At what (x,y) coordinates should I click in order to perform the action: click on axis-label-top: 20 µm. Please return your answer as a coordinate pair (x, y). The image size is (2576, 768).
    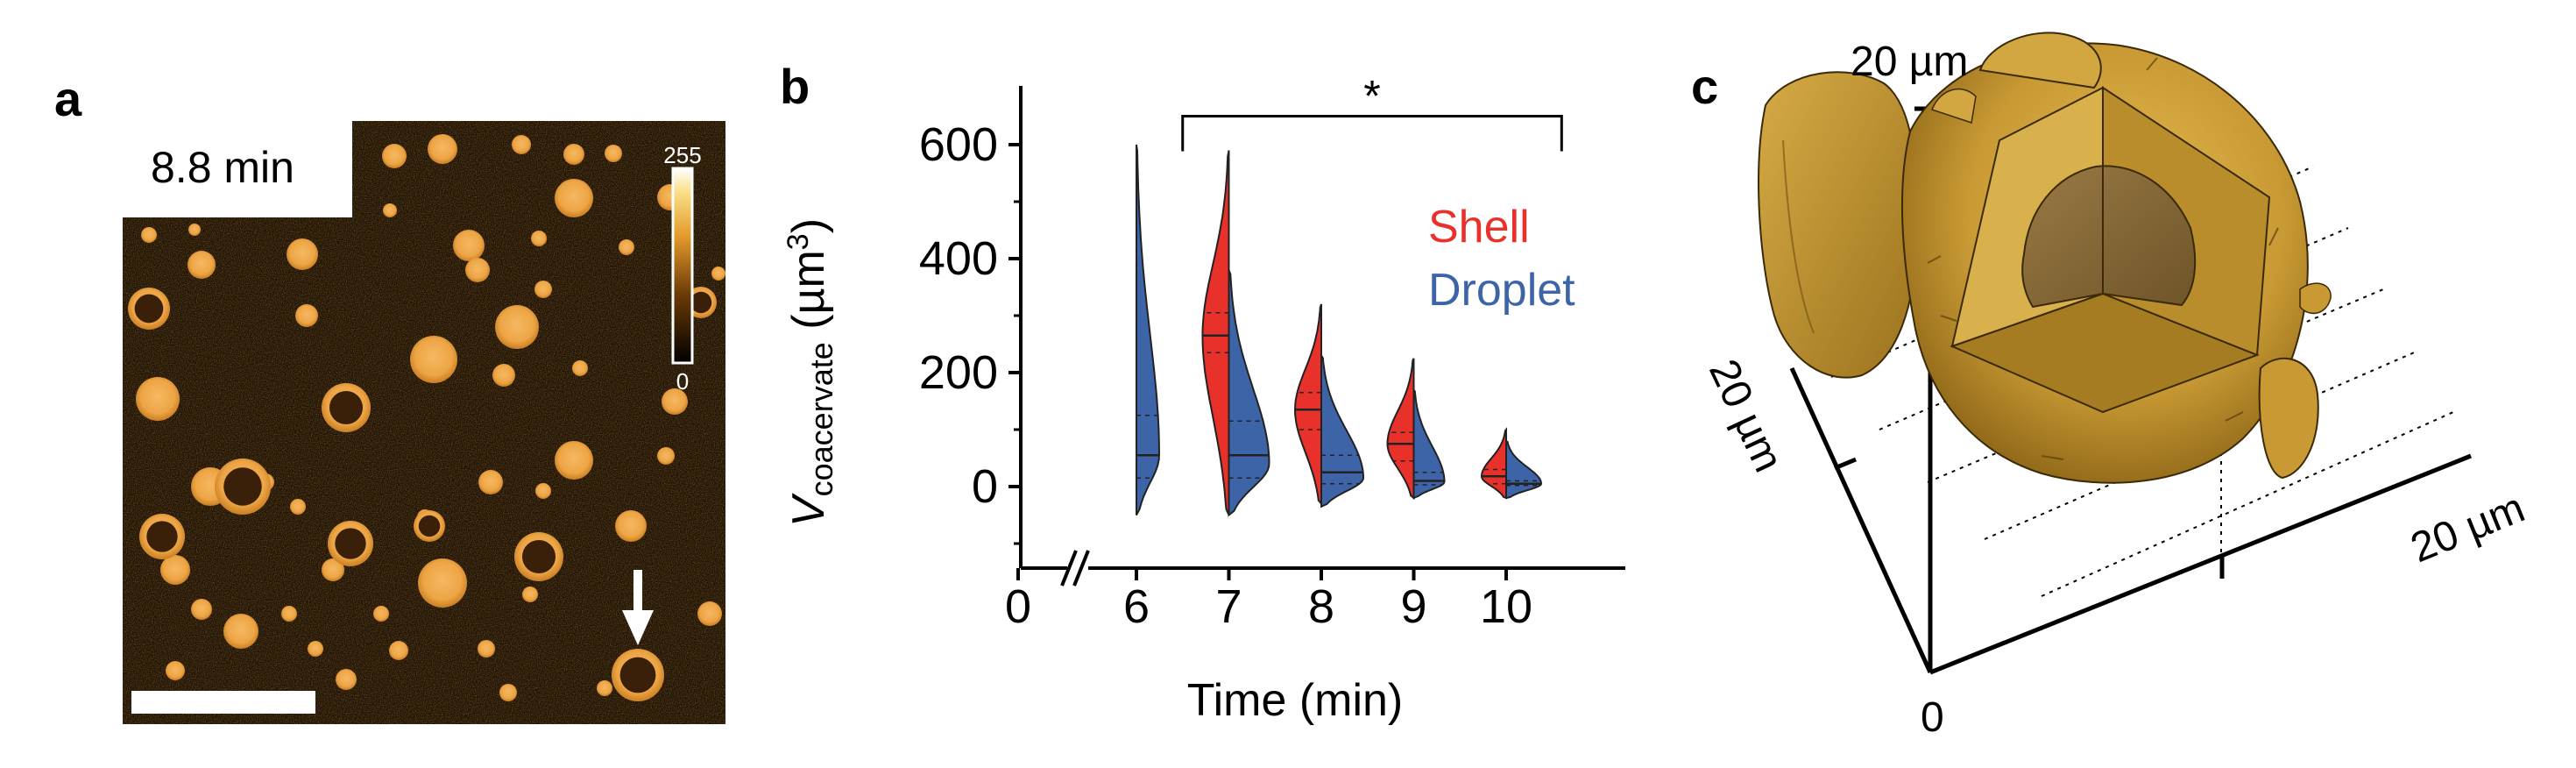
    Looking at the image, I should click on (1909, 62).